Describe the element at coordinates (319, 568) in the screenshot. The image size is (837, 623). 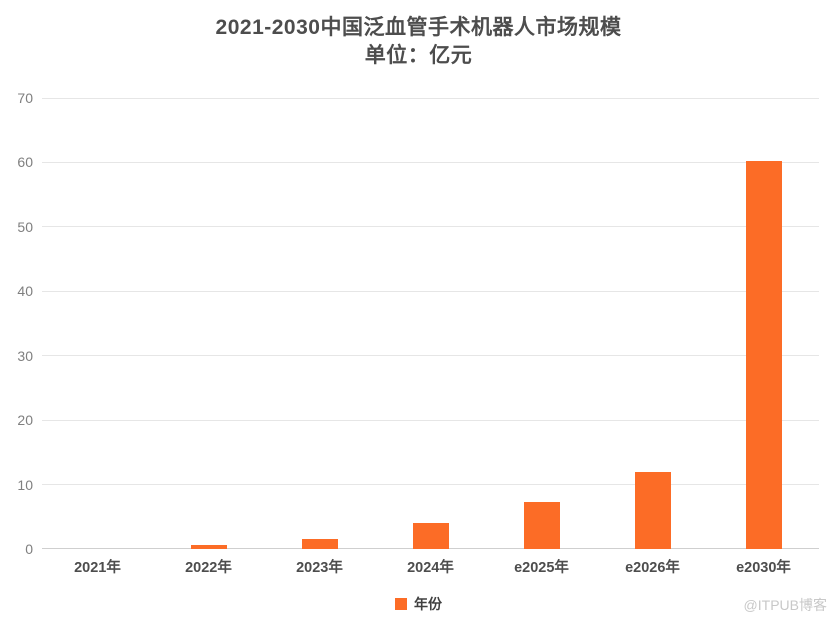
I see `x-axis-label-2023年: 2023年` at that location.